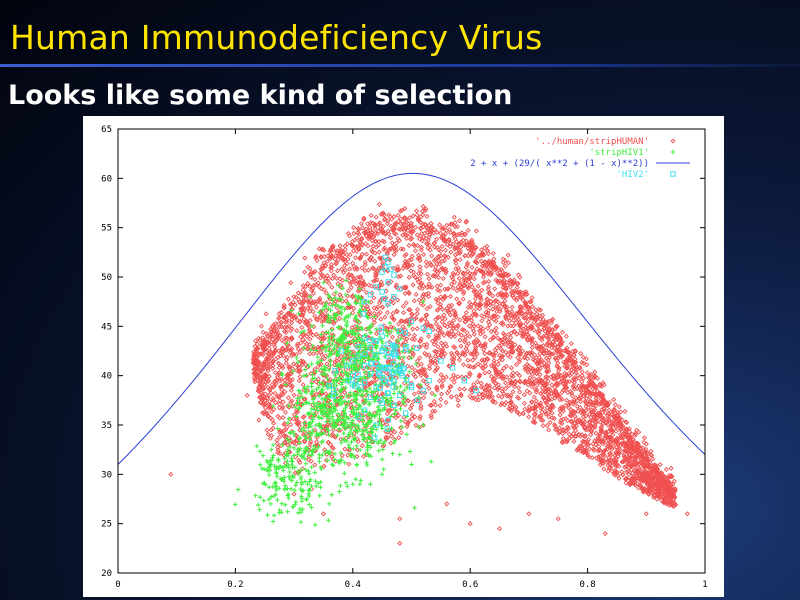 The width and height of the screenshot is (800, 600). What do you see at coordinates (260, 95) in the screenshot?
I see `slide-subtitle: Looks like some kind of selection` at bounding box center [260, 95].